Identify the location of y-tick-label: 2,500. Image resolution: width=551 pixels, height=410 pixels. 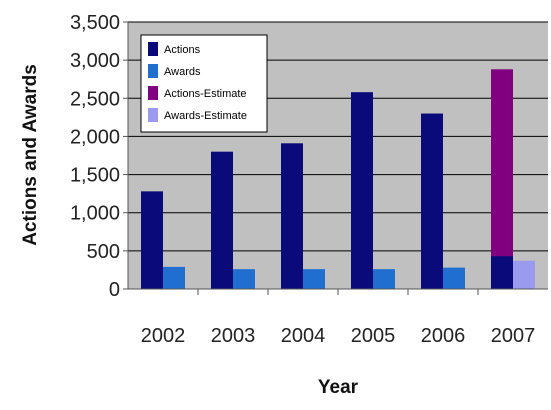
(95, 99).